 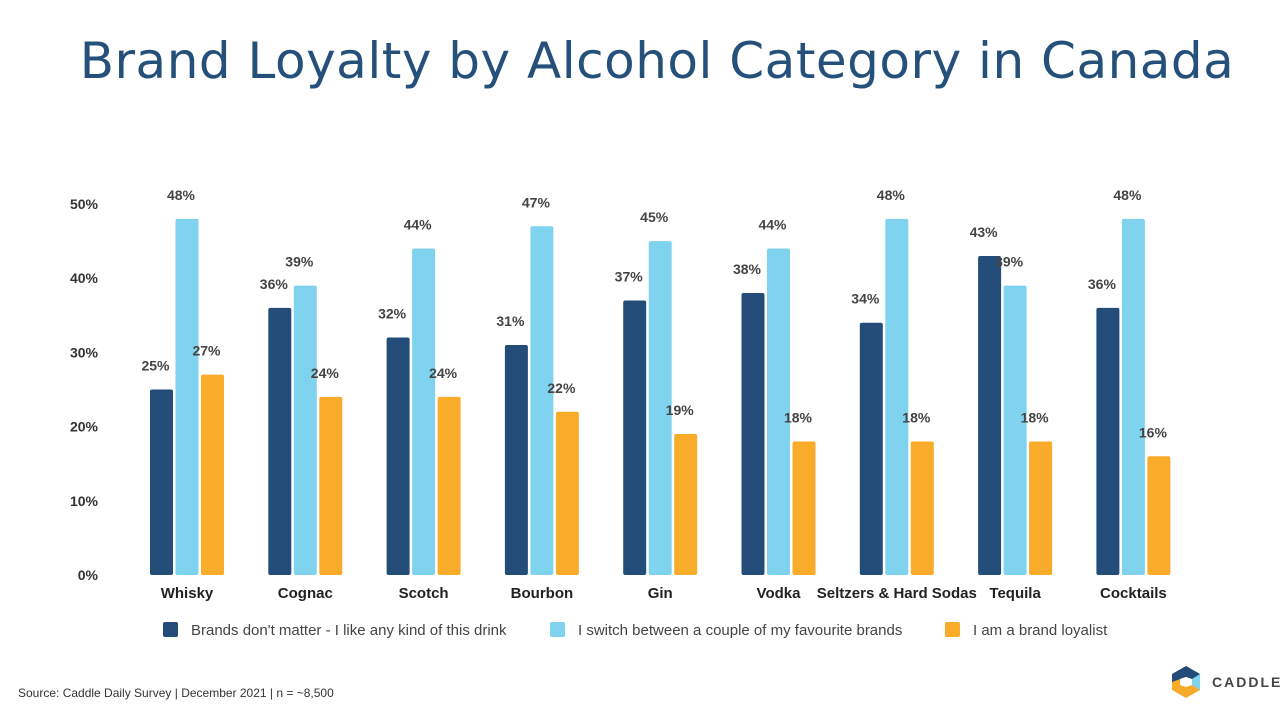 I want to click on y-tick-label: 40%, so click(x=84, y=278).